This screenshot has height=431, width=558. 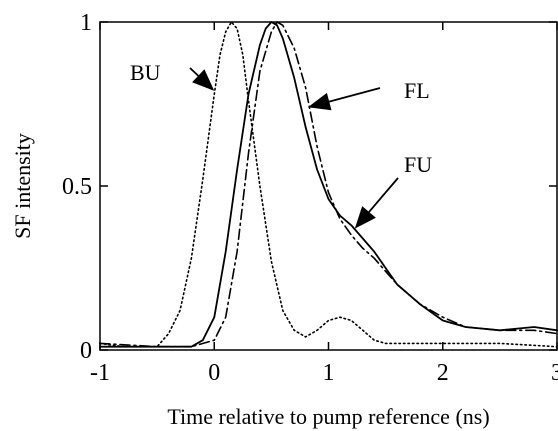 I want to click on y-tick-label: 0, so click(x=86, y=351).